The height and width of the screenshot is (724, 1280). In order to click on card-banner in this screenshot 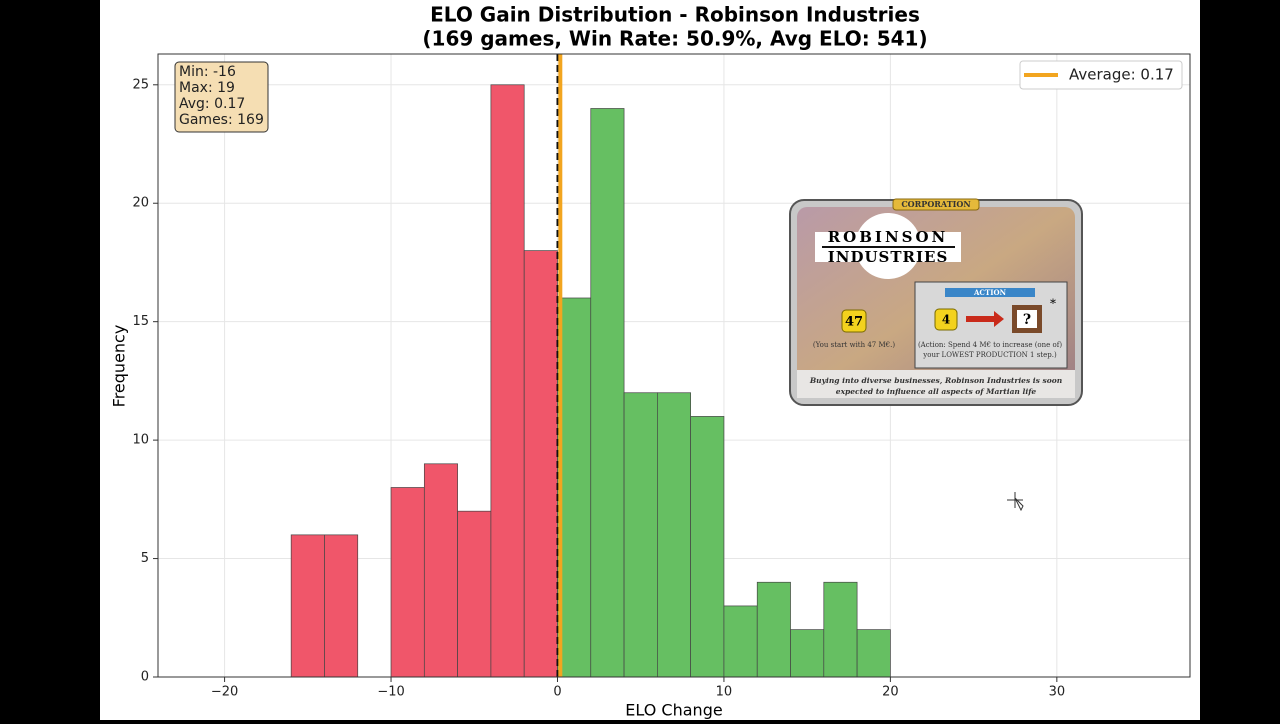, I will do `click(936, 204)`.